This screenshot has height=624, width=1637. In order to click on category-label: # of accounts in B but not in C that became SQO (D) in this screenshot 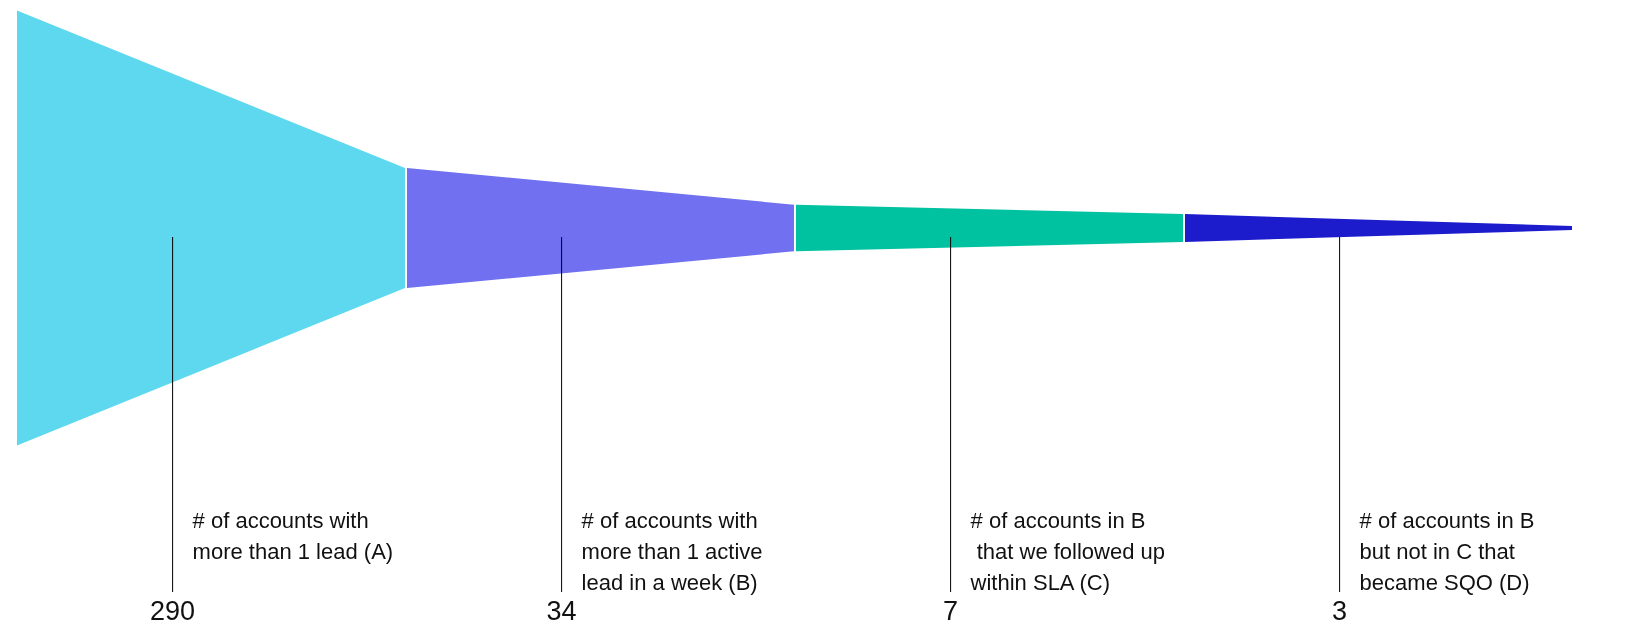, I will do `click(1447, 551)`.